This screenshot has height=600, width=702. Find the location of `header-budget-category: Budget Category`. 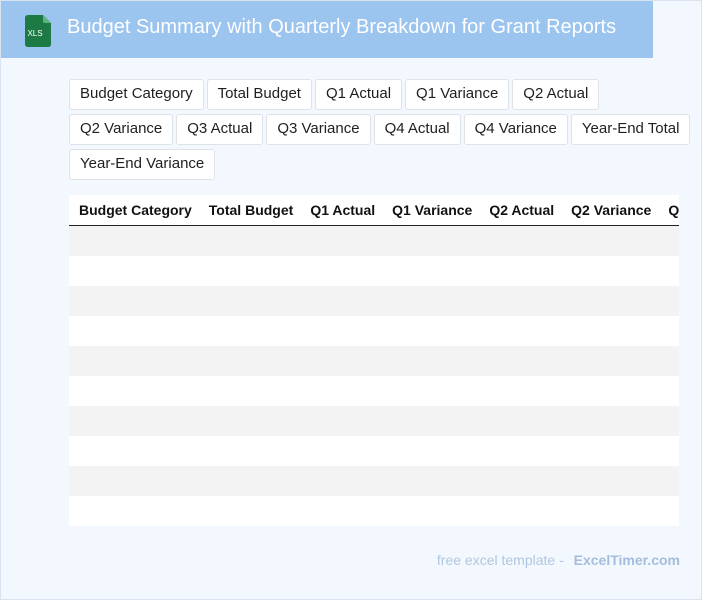

header-budget-category: Budget Category is located at coordinates (134, 210).